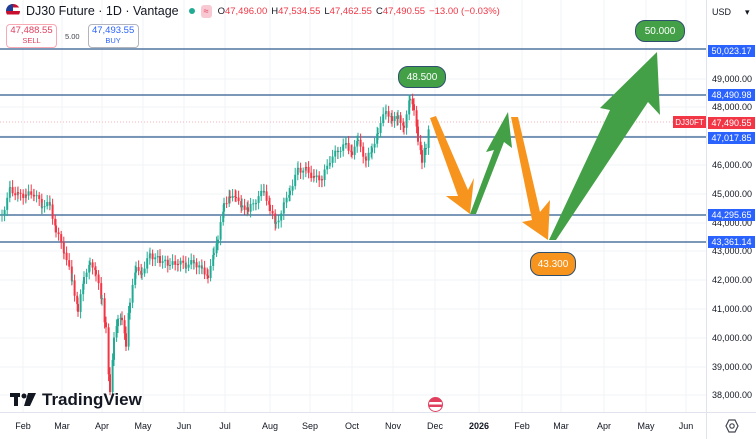  Describe the element at coordinates (731, 280) in the screenshot. I see `price-tick: 42,000.00` at that location.